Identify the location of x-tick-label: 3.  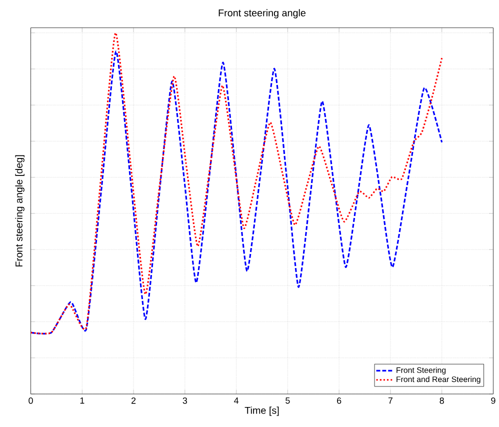
(185, 401).